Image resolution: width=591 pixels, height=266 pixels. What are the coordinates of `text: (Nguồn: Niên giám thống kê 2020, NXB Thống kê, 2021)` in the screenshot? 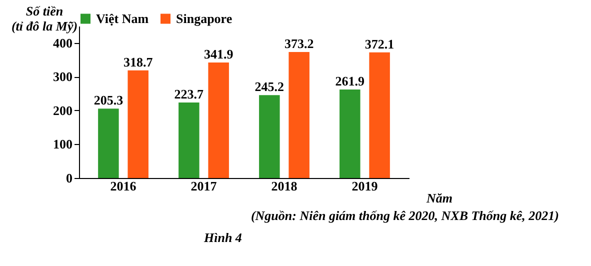 It's located at (404, 215).